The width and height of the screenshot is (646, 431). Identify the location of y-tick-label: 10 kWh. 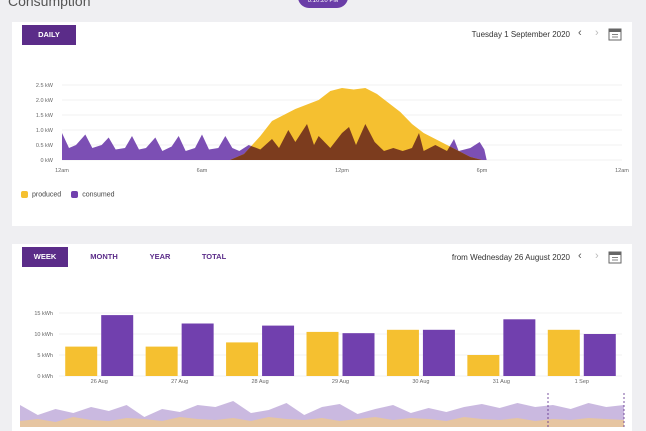
(43, 335).